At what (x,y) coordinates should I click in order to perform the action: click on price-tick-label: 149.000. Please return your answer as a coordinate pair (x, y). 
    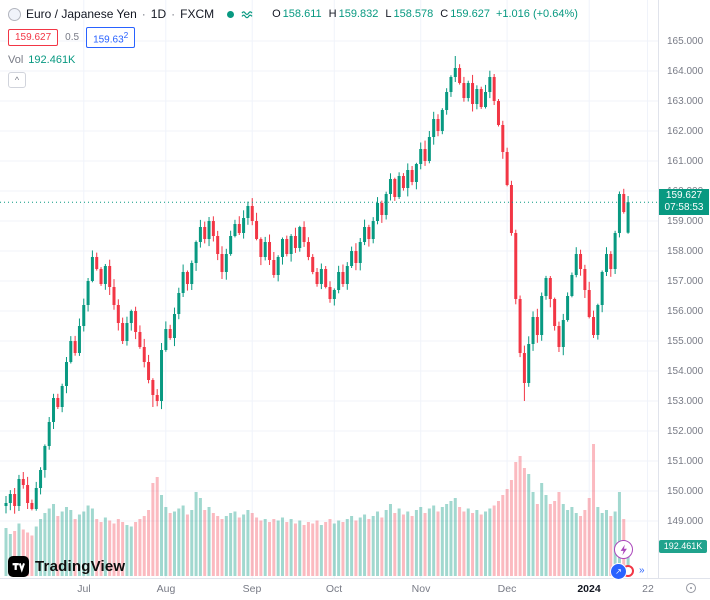
    Looking at the image, I should click on (685, 521).